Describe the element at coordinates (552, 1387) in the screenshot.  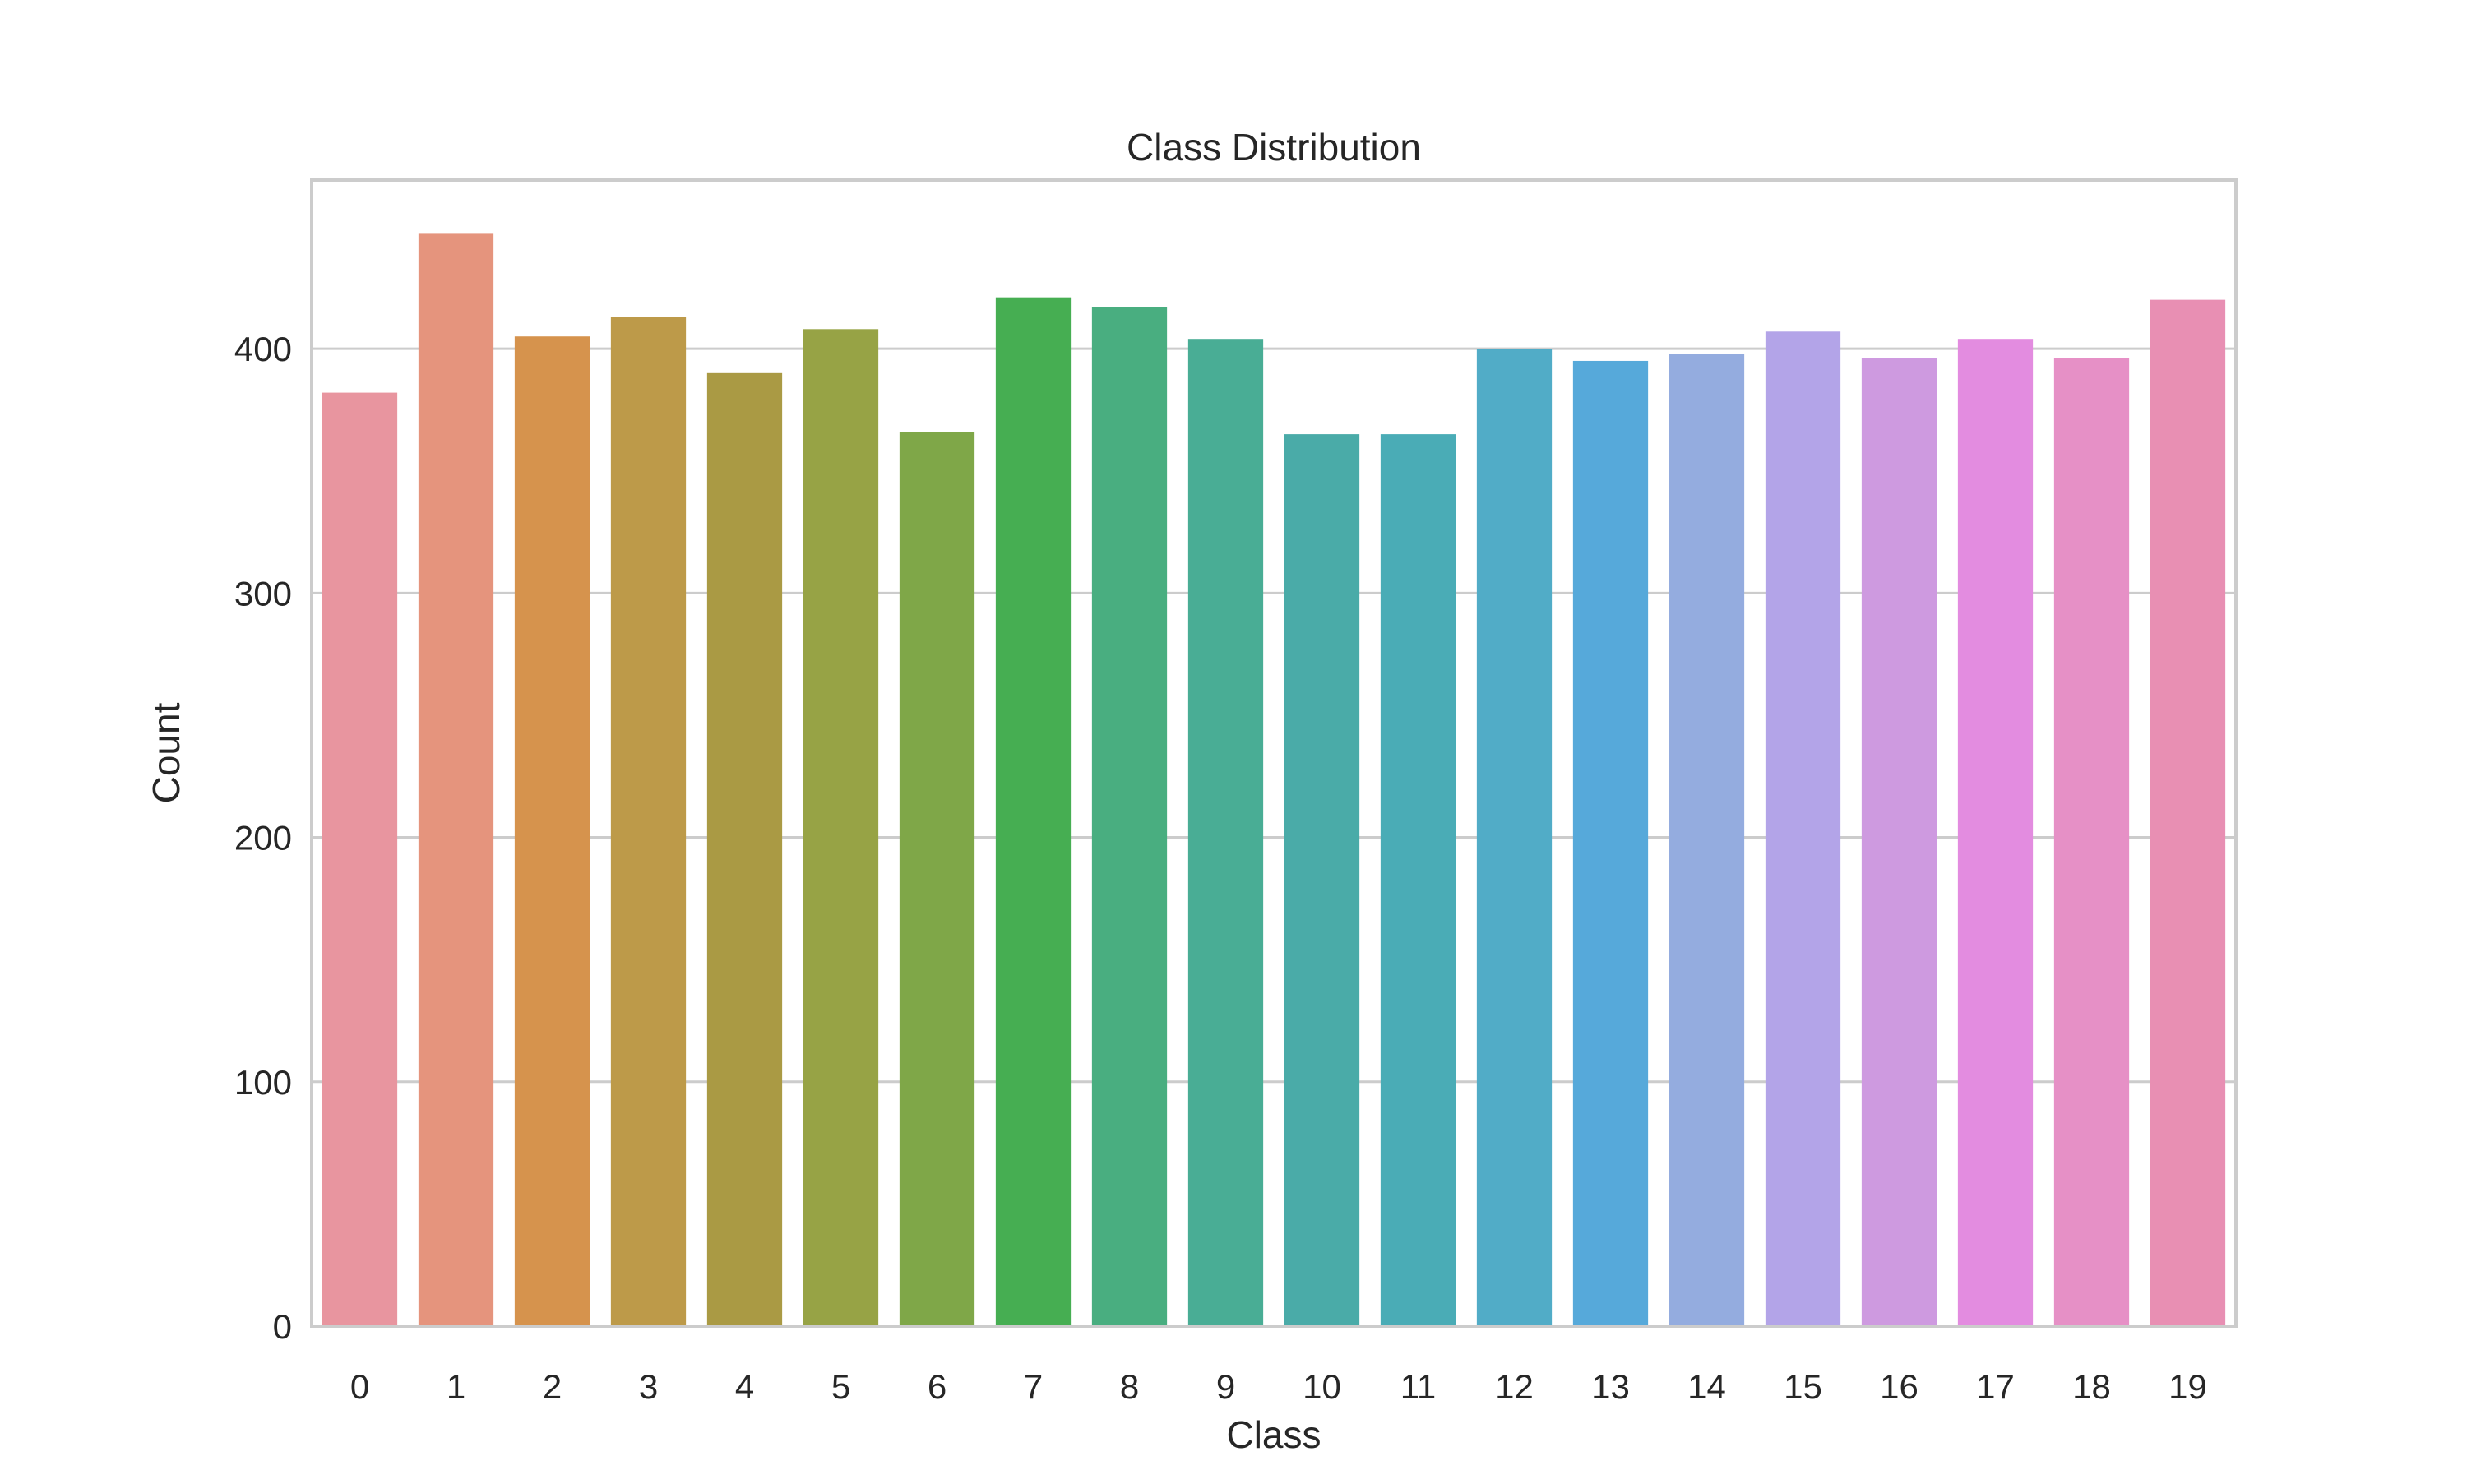
I see `x-tick-label: 2` at that location.